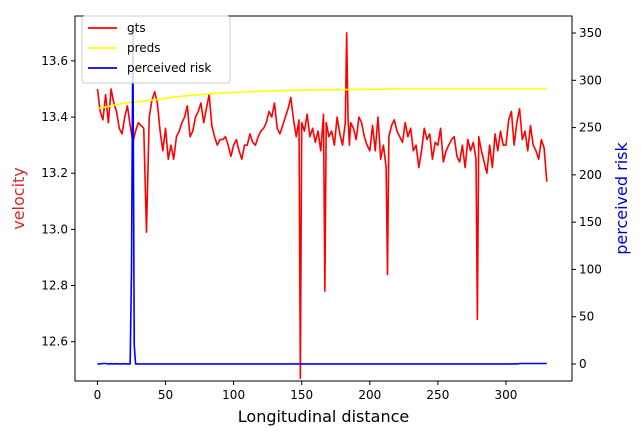  I want to click on right-y-tick-label: 200, so click(590, 175).